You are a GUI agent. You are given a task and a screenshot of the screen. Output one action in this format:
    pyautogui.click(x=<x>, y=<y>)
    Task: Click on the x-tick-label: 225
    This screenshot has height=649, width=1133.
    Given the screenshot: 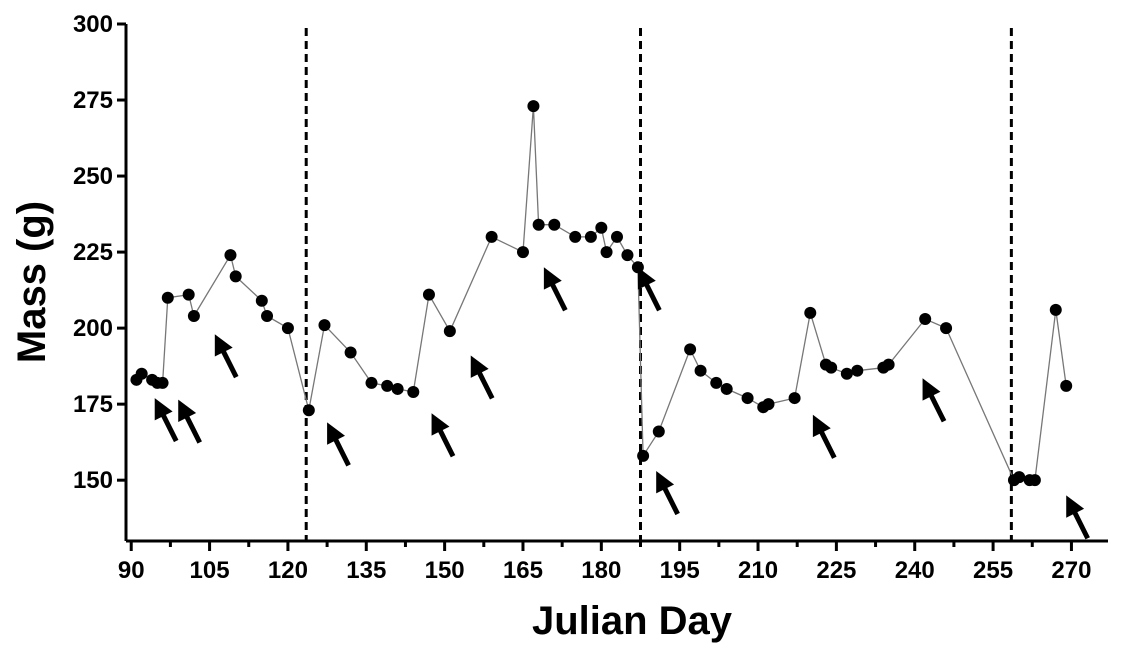 What is the action you would take?
    pyautogui.click(x=836, y=570)
    